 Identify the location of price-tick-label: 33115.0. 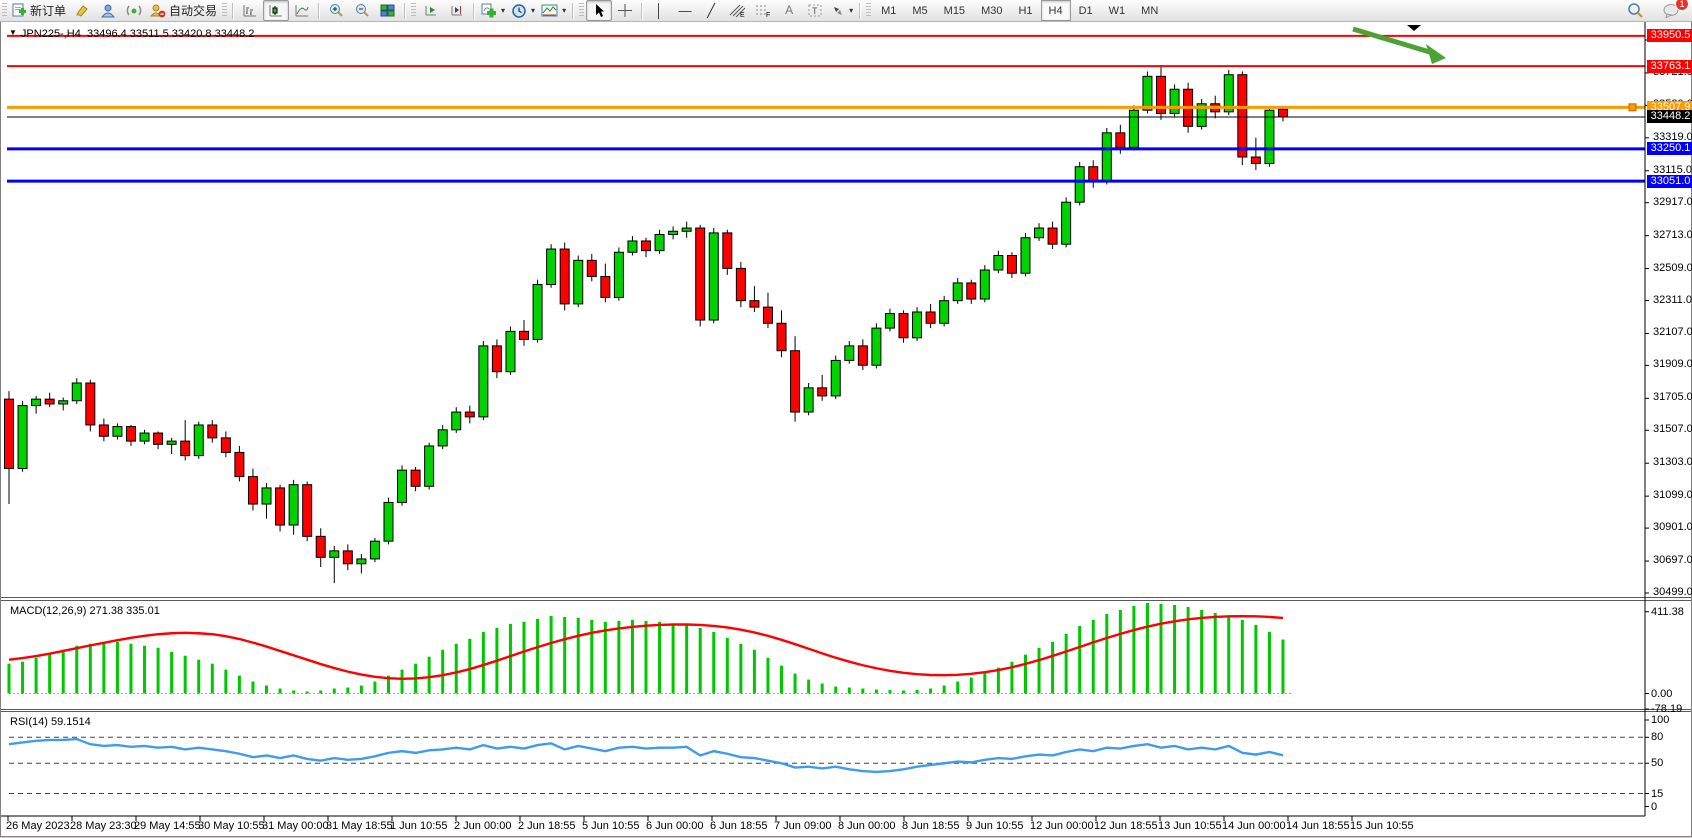
(1672, 169).